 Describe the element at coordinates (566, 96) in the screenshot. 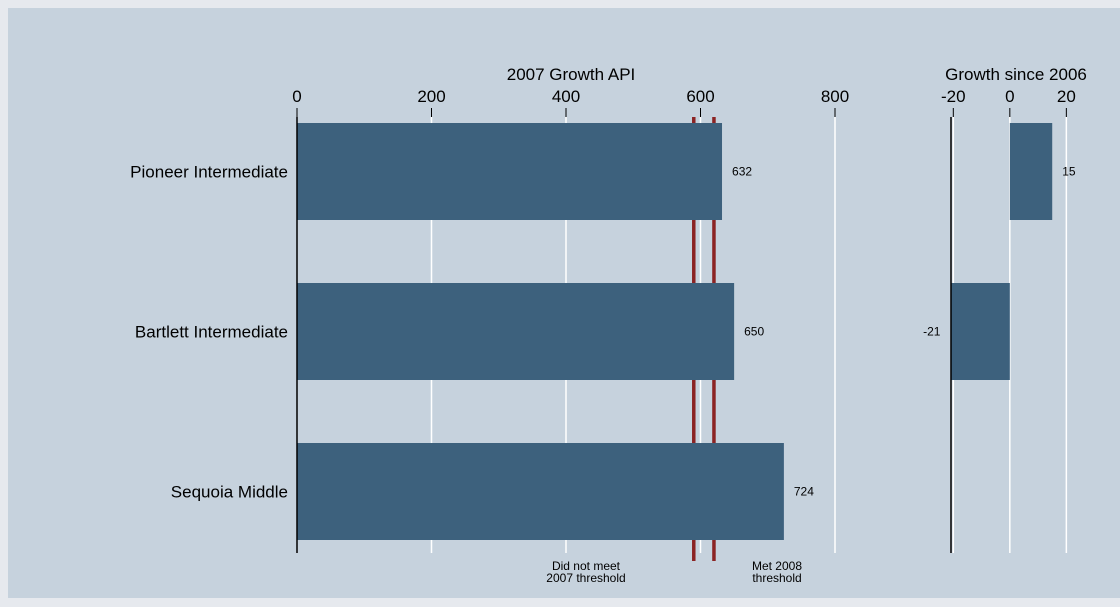

I see `tick-label-0-2: 400` at that location.